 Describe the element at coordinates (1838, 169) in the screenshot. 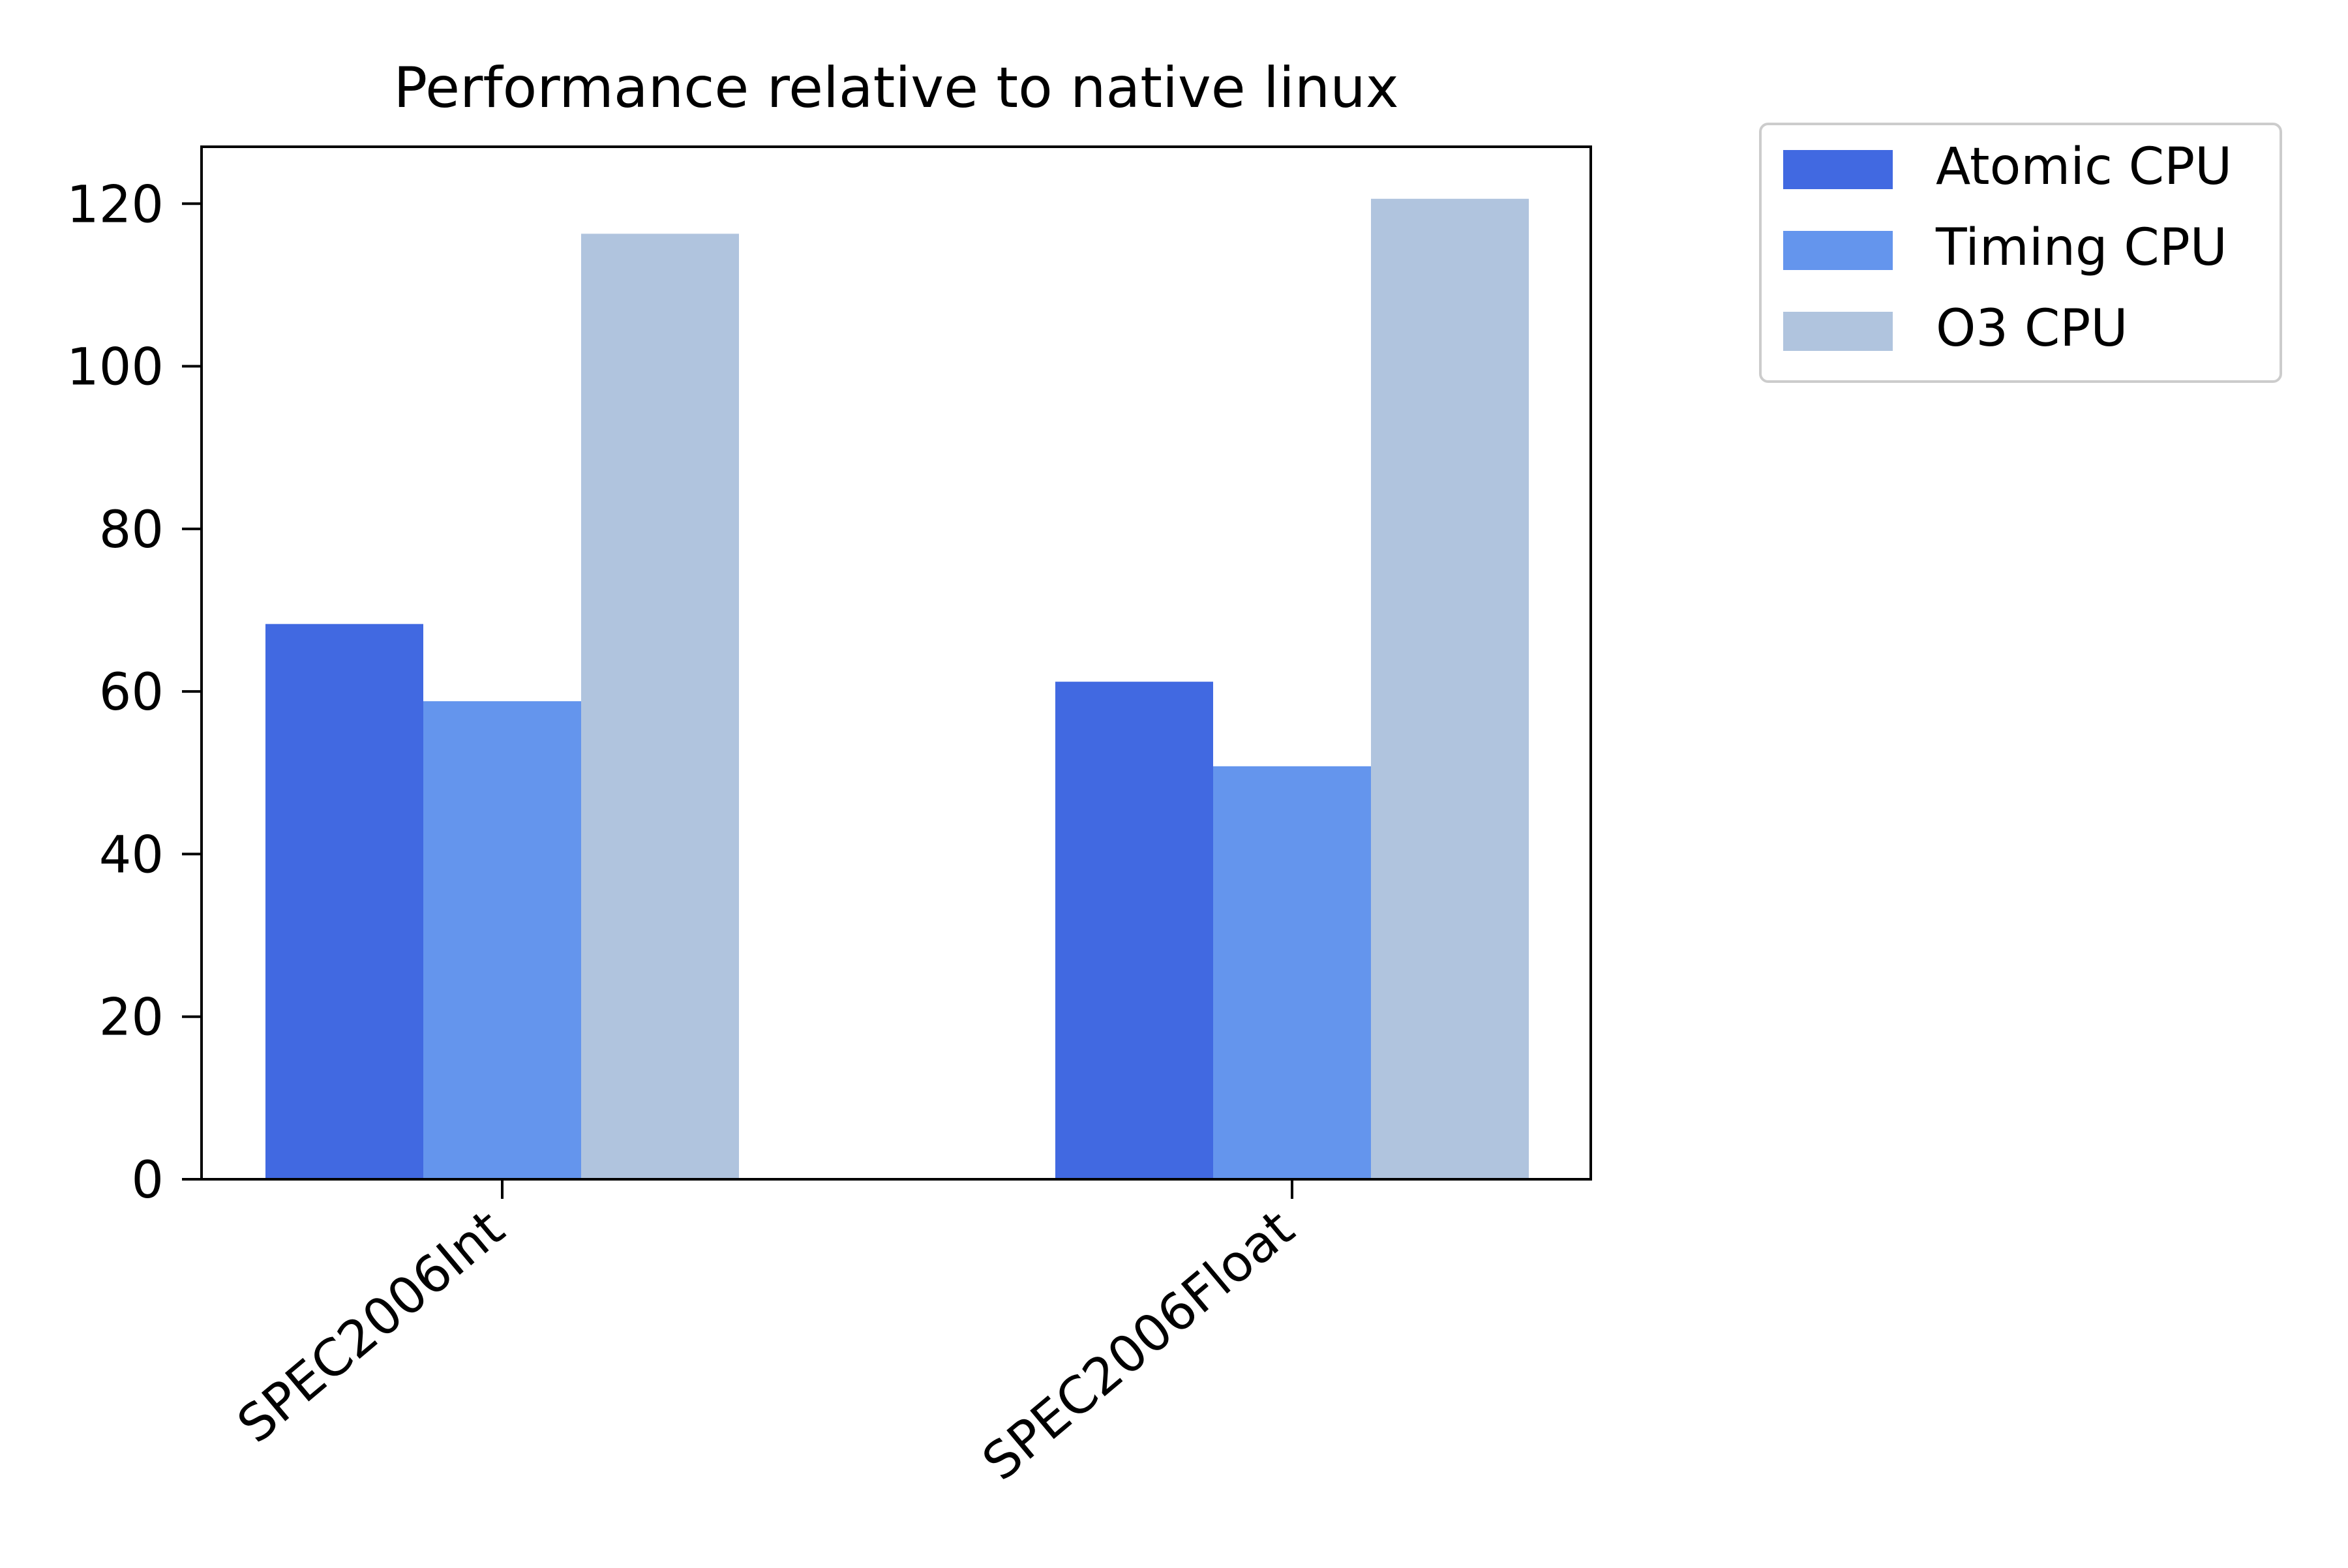

I see `legend-swatch-atomic-cpu` at that location.